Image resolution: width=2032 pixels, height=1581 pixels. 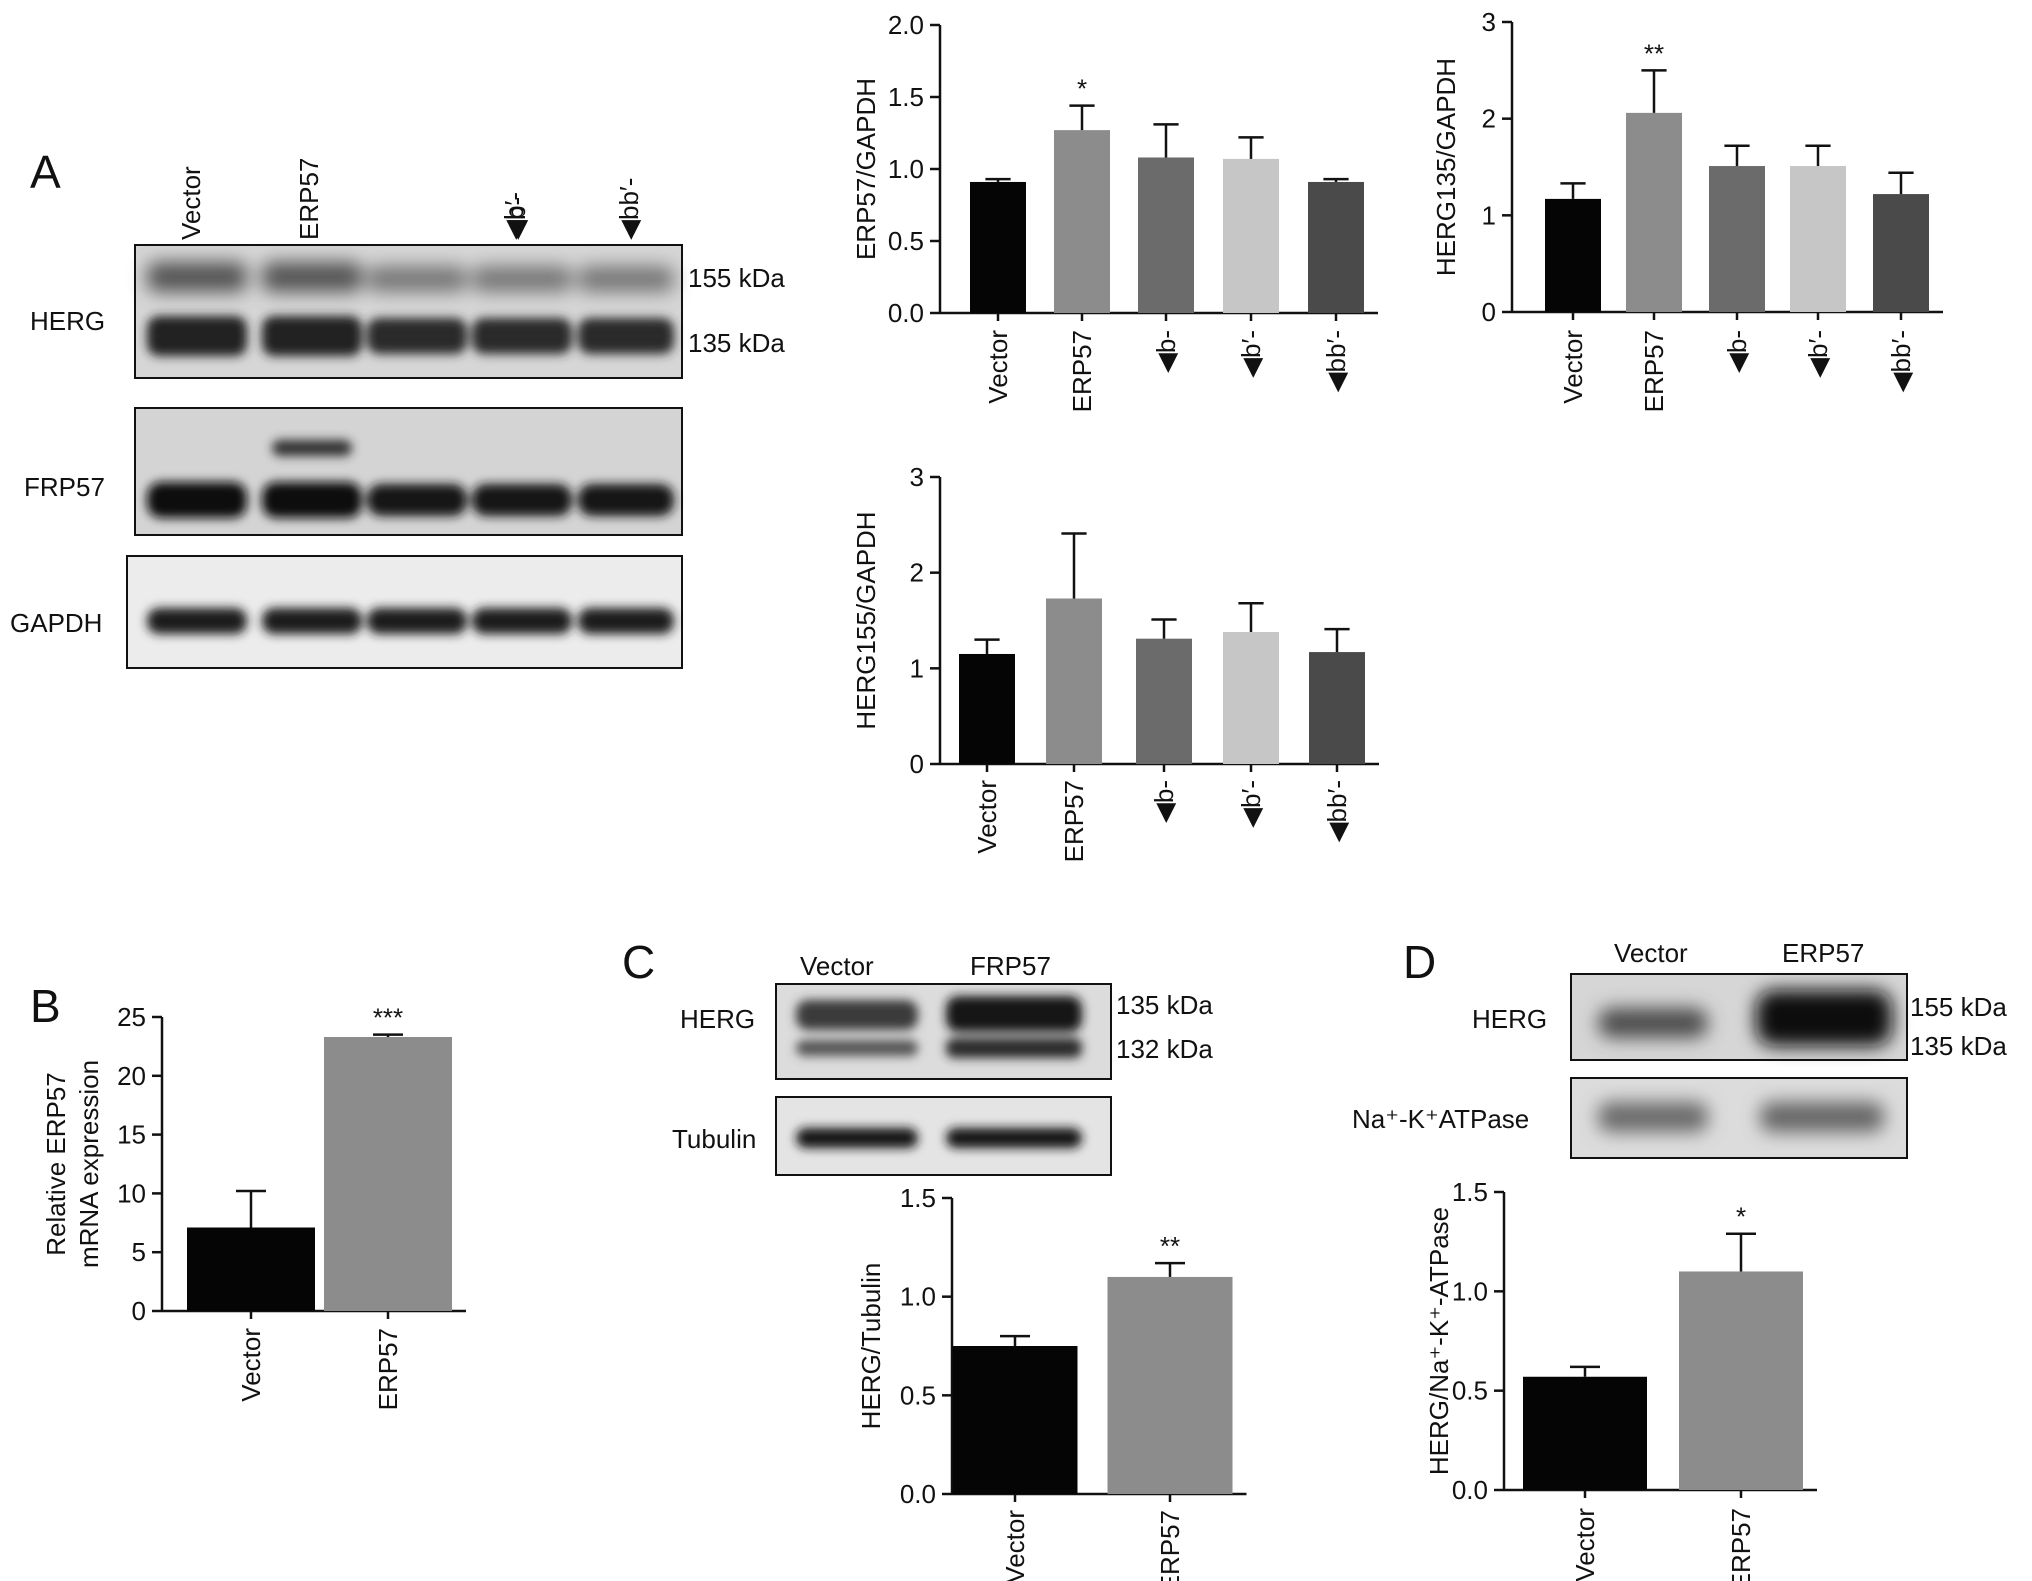 I want to click on blot-a-lane-label: ◀b′-, so click(x=514, y=216).